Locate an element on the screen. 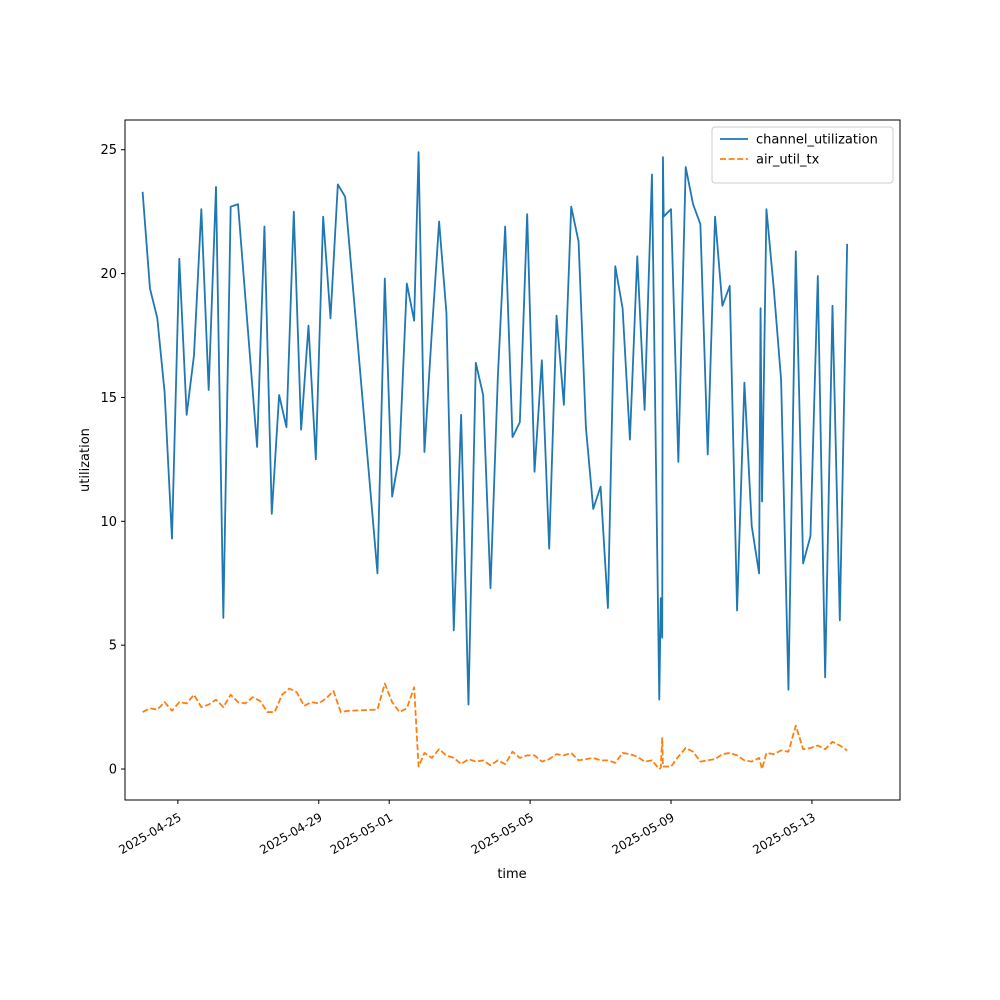 This screenshot has height=1000, width=1000. y-tick-label: 0 is located at coordinates (113, 770).